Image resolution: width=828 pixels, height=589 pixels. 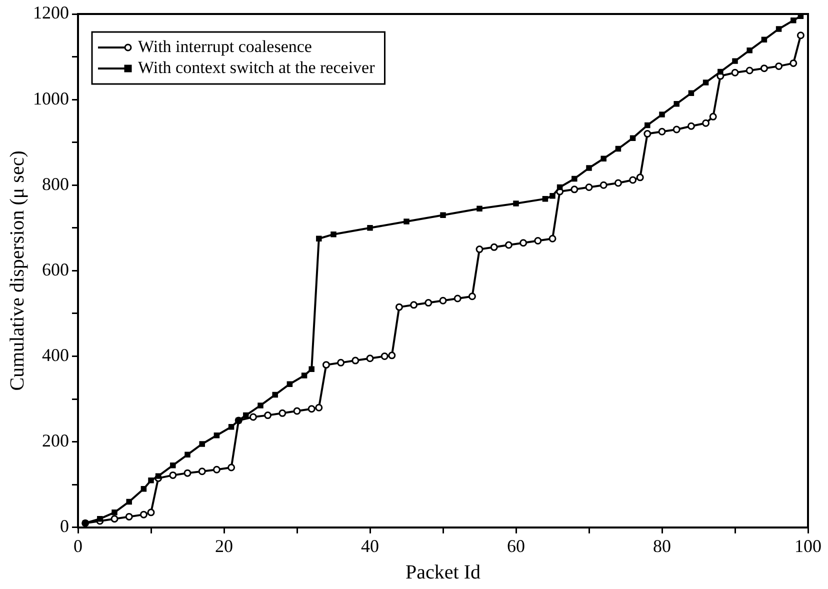 I want to click on x-tick-label: 100, so click(x=808, y=546).